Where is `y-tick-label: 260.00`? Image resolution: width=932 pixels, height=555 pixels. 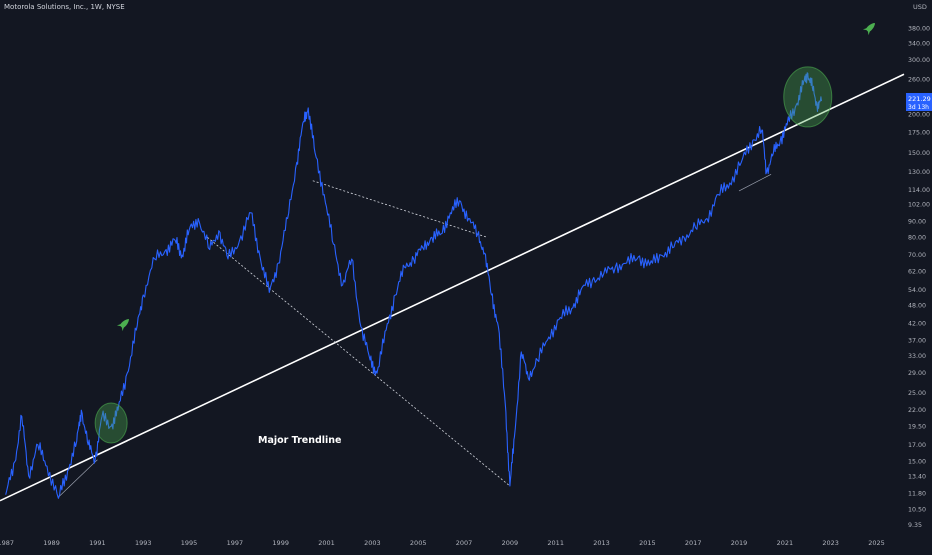 y-tick-label: 260.00 is located at coordinates (919, 79).